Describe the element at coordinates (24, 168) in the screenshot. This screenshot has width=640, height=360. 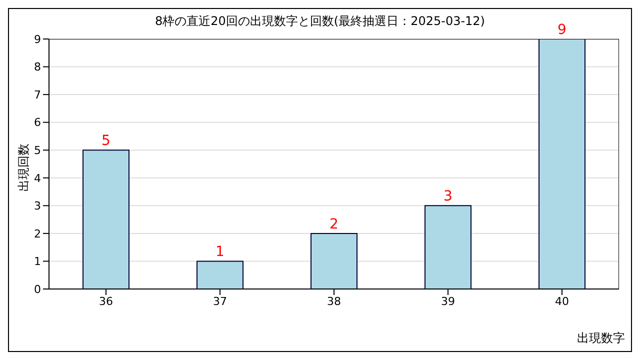
I see `y-axis-title: 出現回数` at that location.